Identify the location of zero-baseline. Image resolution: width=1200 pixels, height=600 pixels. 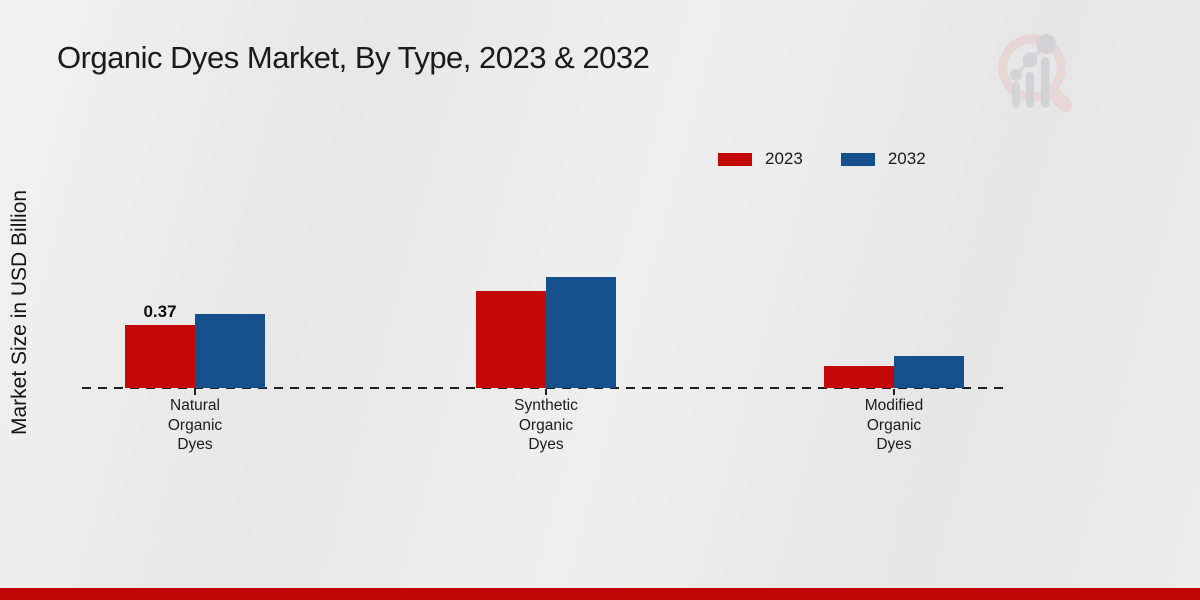
(544, 388).